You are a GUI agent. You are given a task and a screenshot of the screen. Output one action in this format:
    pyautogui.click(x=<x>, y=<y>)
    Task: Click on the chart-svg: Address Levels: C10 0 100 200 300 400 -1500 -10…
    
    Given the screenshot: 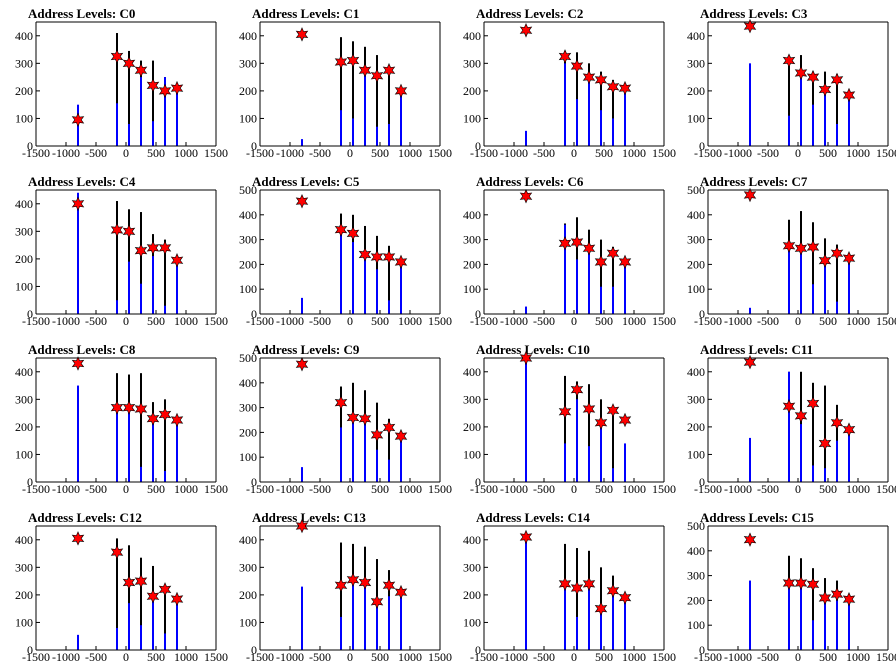 What is the action you would take?
    pyautogui.click(x=569, y=419)
    